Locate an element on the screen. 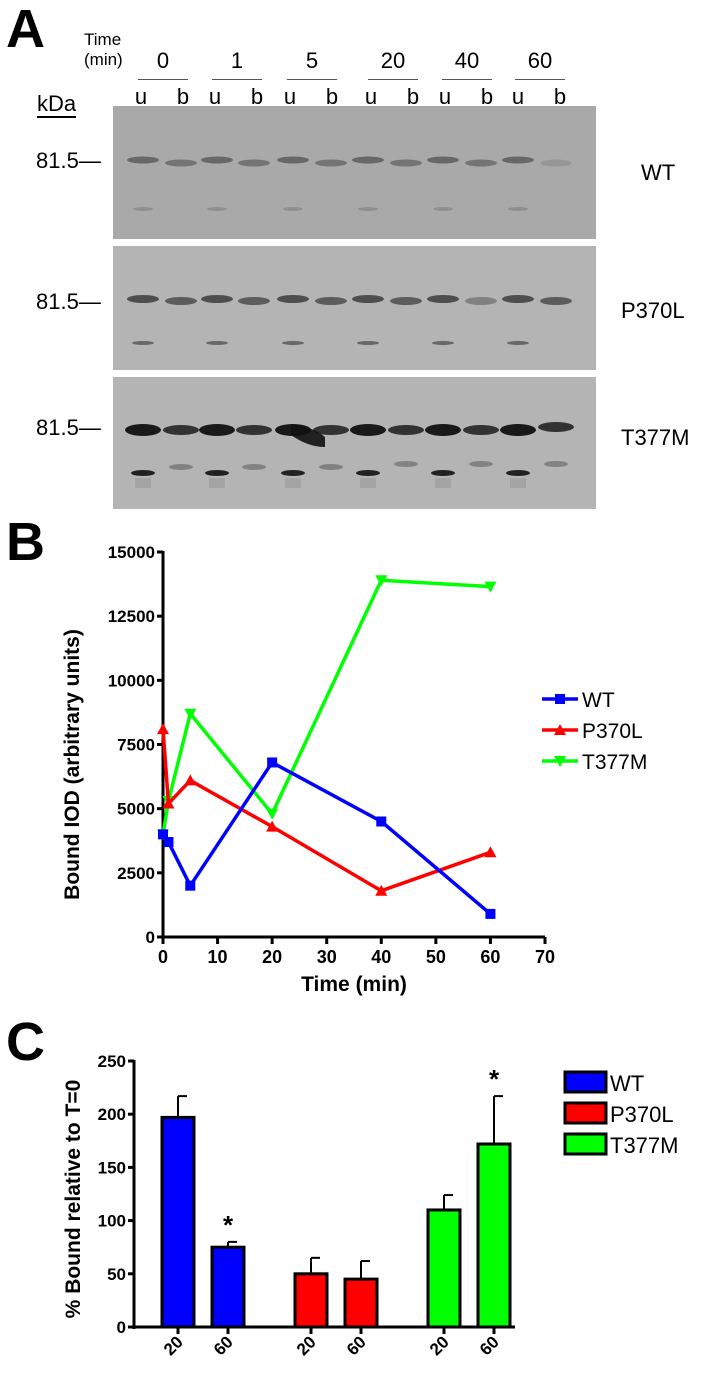 The image size is (707, 1380). series-wt is located at coordinates (327, 838).